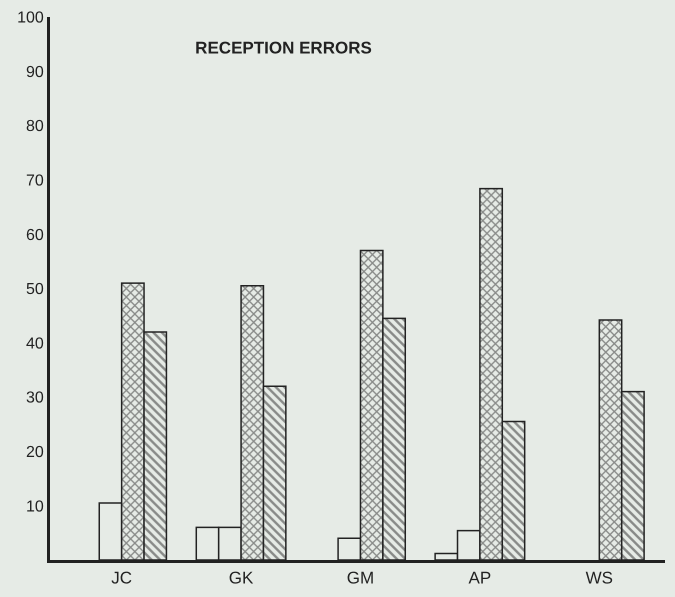 This screenshot has height=597, width=675. I want to click on y-tick-label: 50, so click(35, 289).